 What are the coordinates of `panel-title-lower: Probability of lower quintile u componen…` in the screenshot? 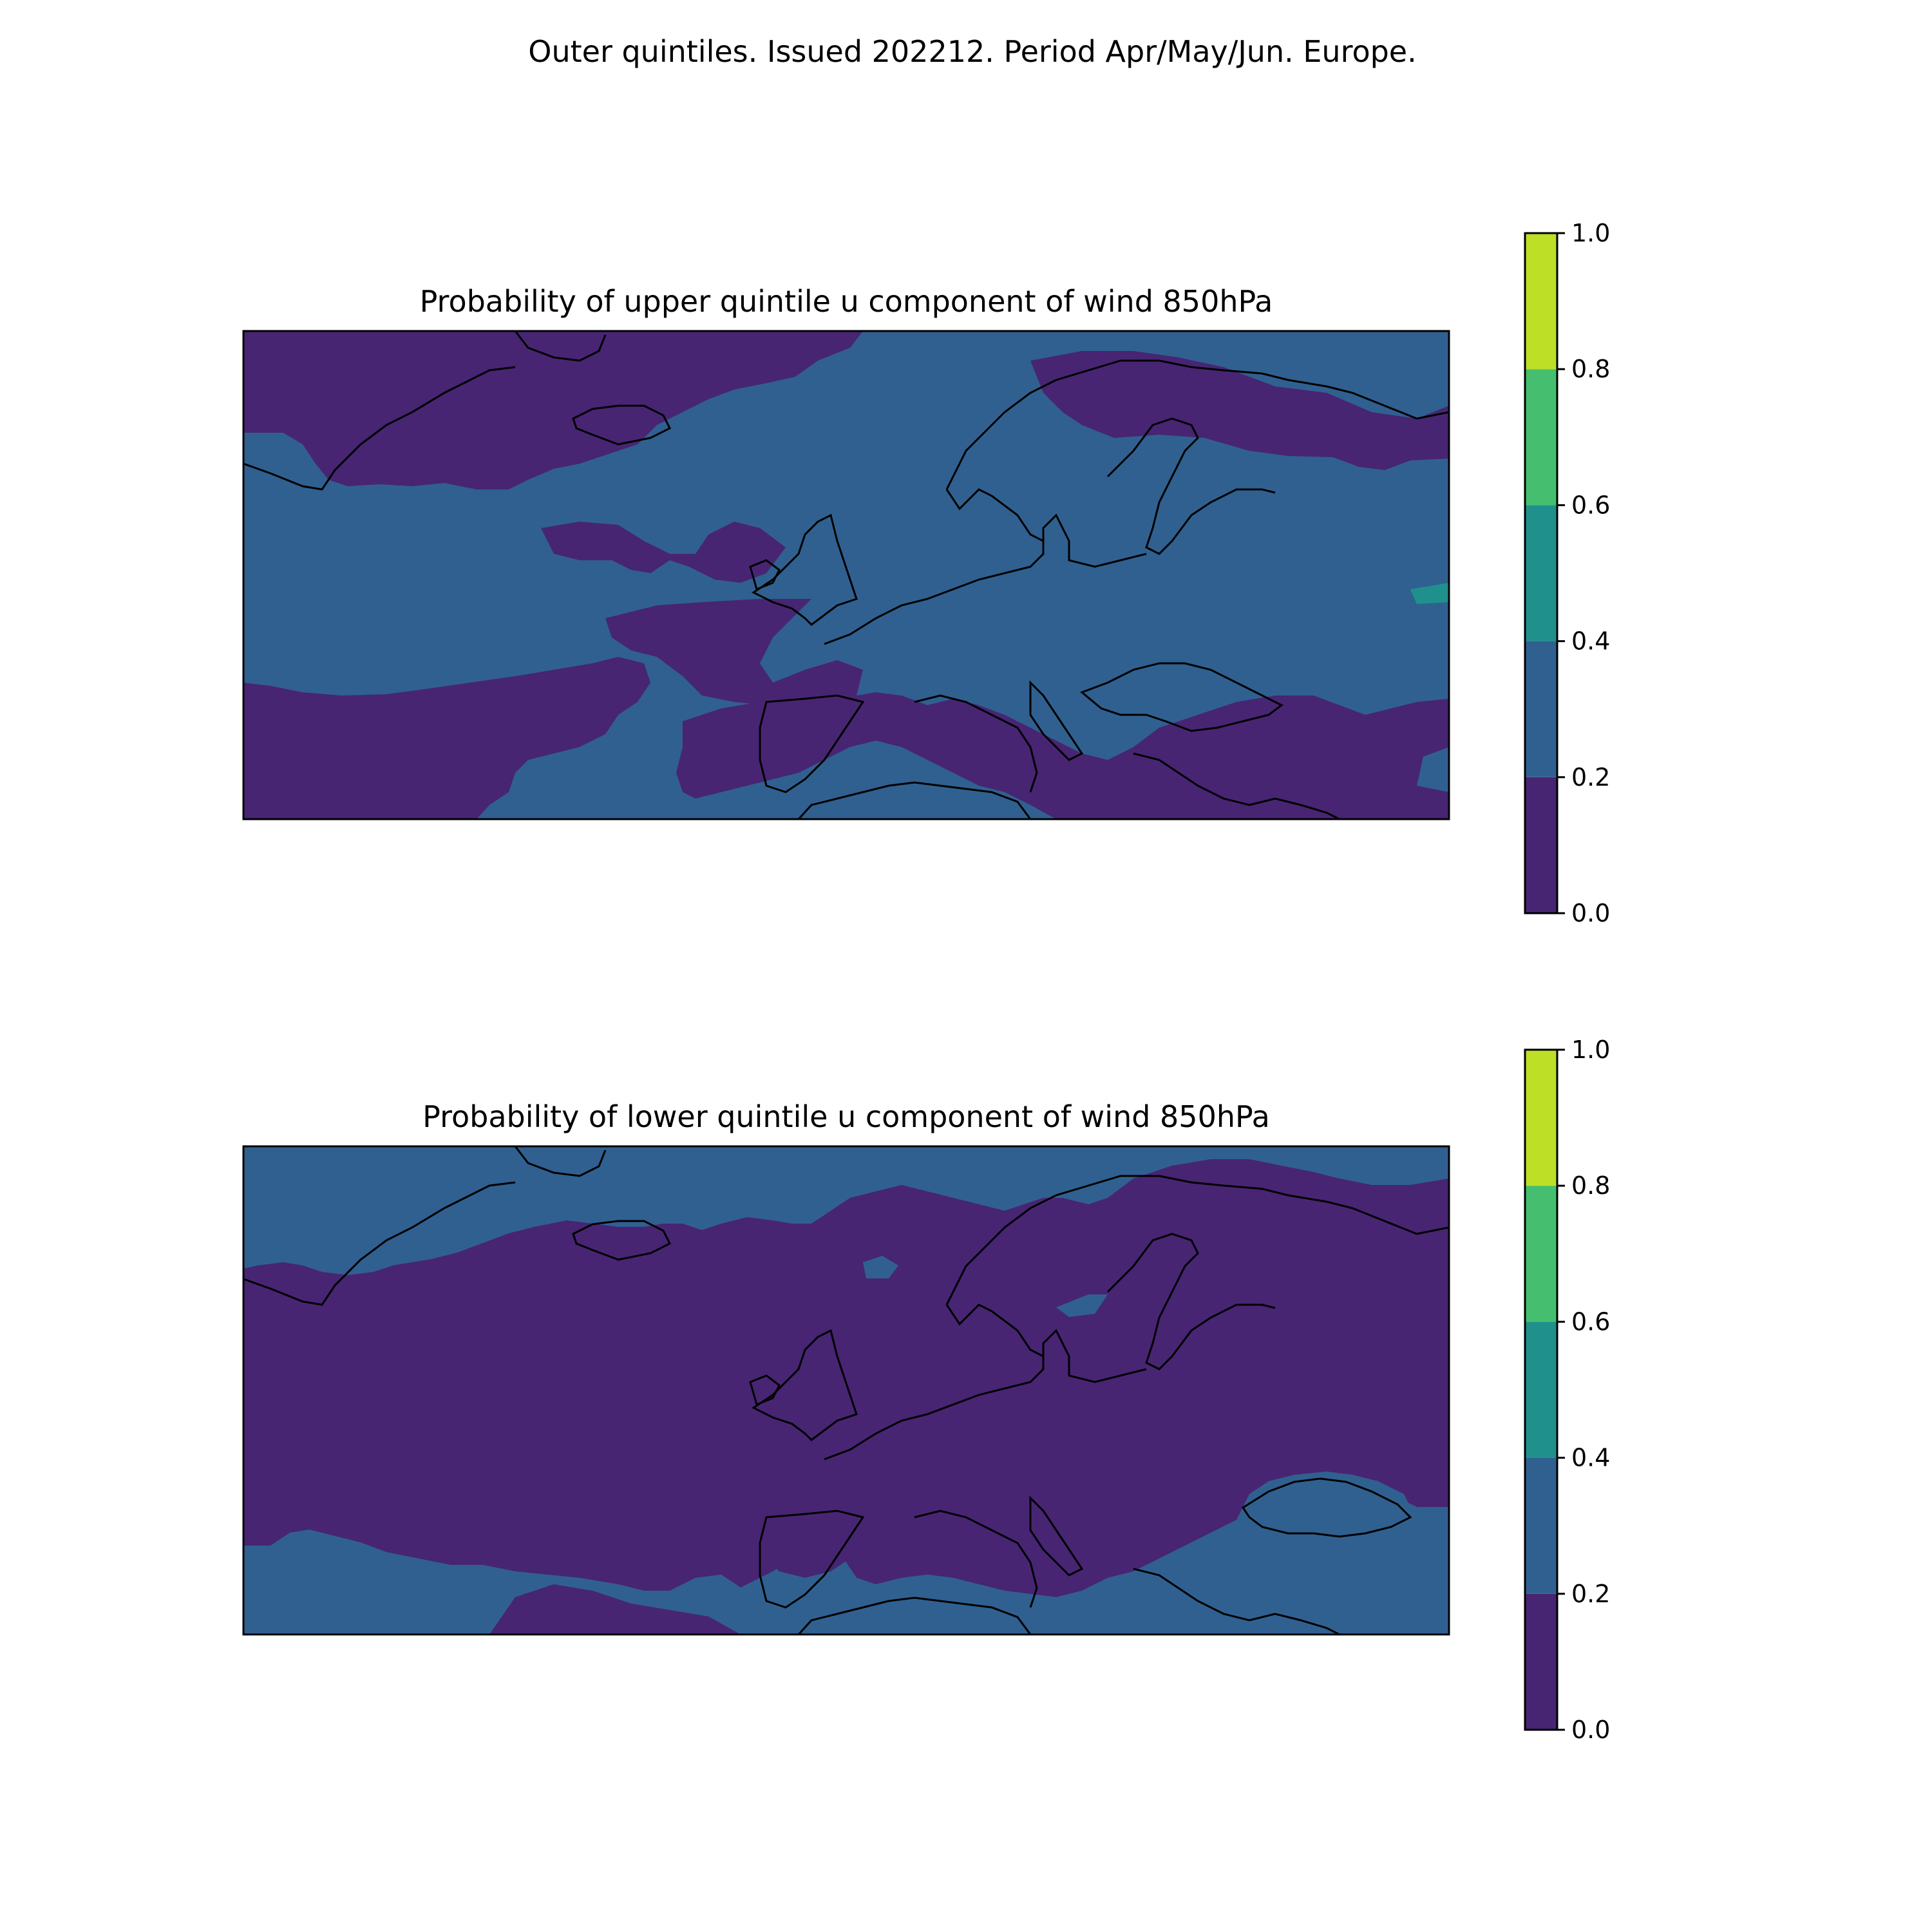 It's located at (846, 1116).